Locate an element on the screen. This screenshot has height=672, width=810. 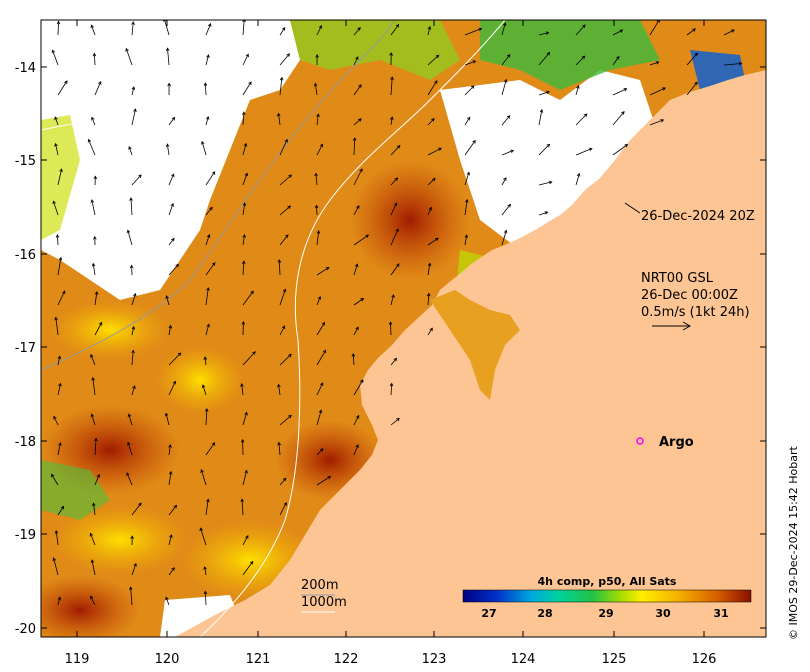
x-tick: 123 is located at coordinates (434, 343).